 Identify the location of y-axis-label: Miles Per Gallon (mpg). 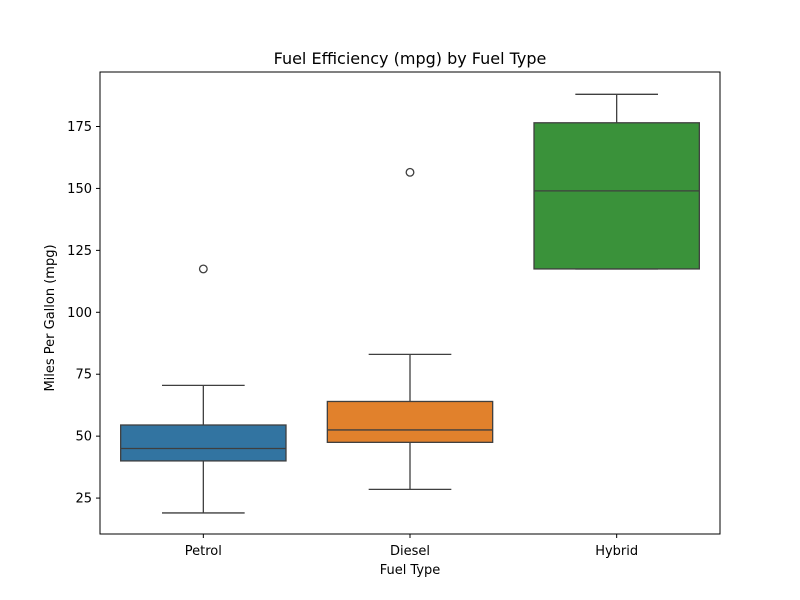
(50, 317).